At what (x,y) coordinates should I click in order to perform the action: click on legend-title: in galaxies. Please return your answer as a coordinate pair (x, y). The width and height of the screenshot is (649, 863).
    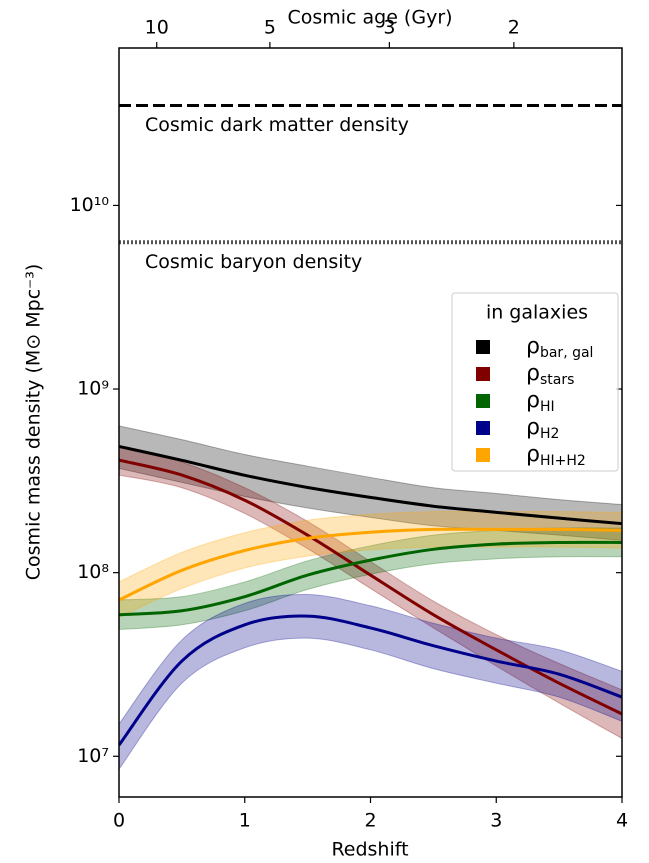
    Looking at the image, I should click on (537, 313).